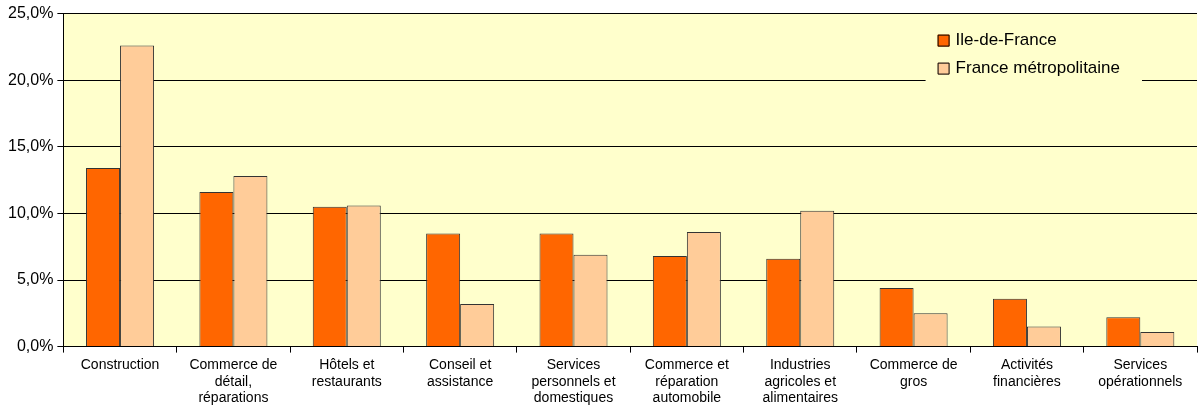 This screenshot has height=411, width=1201. What do you see at coordinates (346, 372) in the screenshot?
I see `x-tick-label: Hôtels et restaurants` at bounding box center [346, 372].